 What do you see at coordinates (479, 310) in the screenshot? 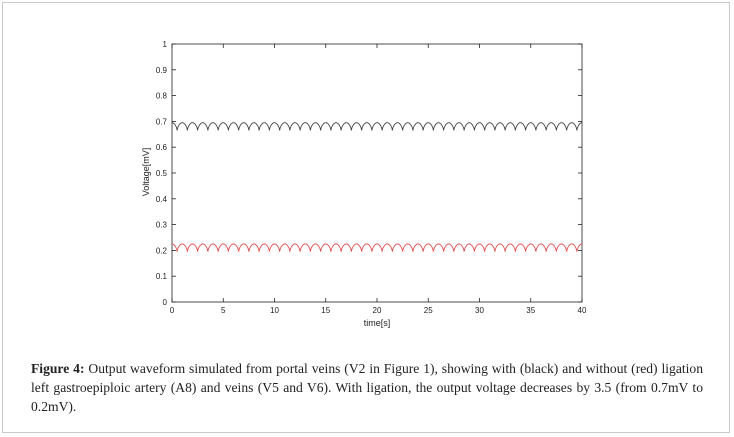
I see `x-tick-label: 30` at bounding box center [479, 310].